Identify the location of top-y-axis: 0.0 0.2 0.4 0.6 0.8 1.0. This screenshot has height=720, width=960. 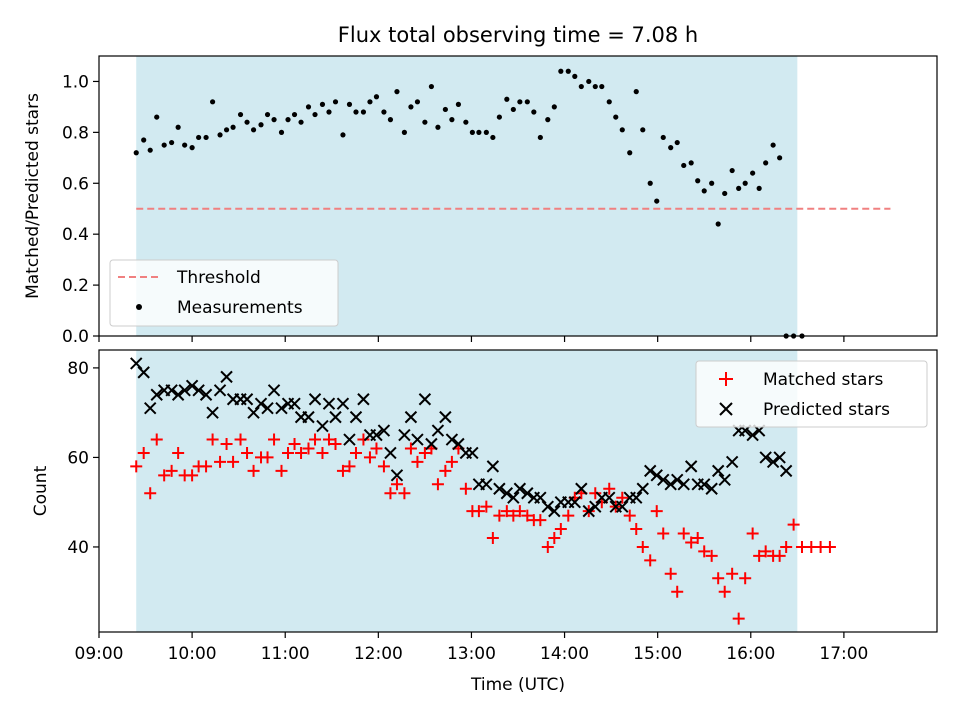
(80, 209).